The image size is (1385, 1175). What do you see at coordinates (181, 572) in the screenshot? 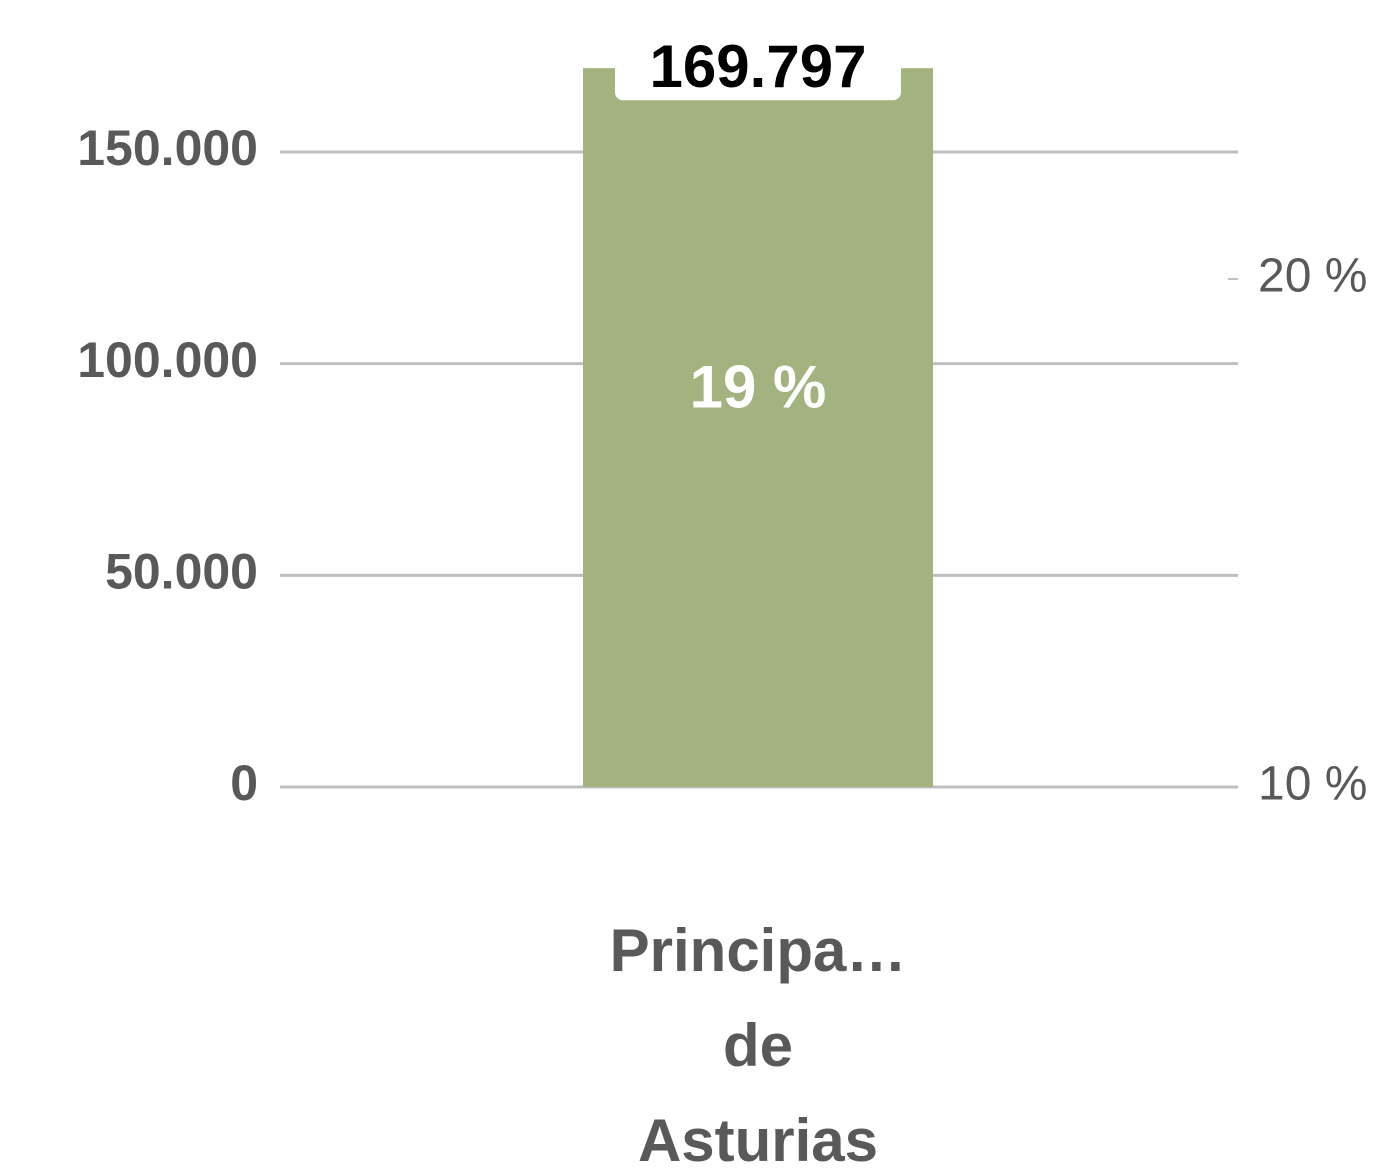
I see `y-tick-label: 50.000` at bounding box center [181, 572].